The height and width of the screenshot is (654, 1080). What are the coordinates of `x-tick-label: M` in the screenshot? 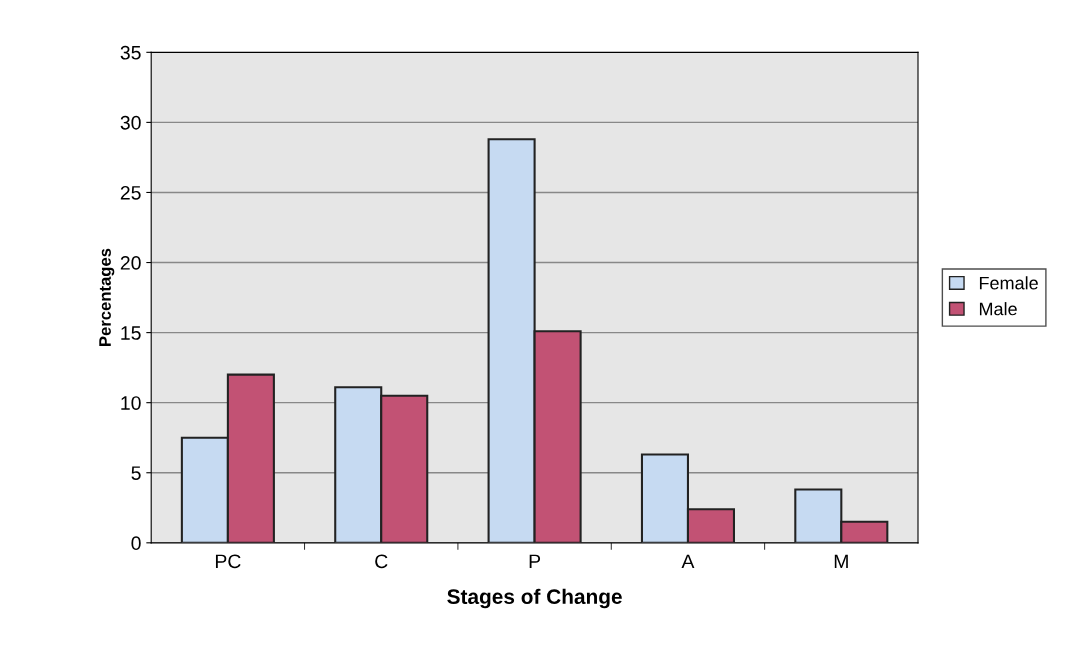 It's located at (841, 561).